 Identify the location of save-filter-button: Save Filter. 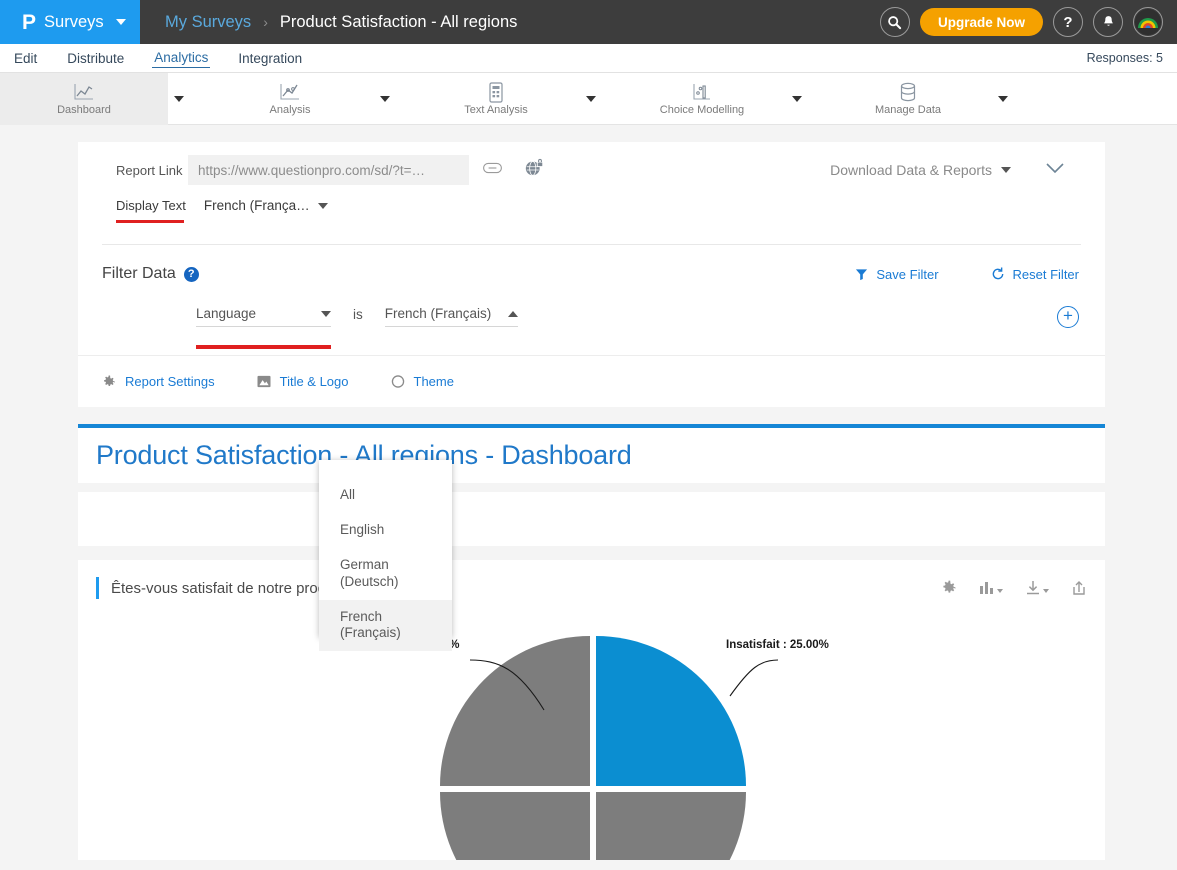
(897, 274).